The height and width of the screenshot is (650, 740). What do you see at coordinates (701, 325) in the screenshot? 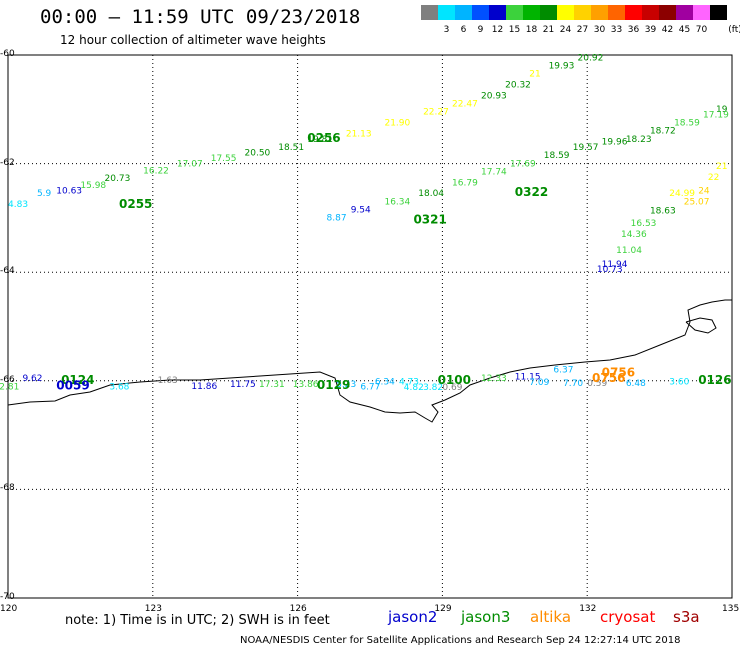
I see `island-path` at bounding box center [701, 325].